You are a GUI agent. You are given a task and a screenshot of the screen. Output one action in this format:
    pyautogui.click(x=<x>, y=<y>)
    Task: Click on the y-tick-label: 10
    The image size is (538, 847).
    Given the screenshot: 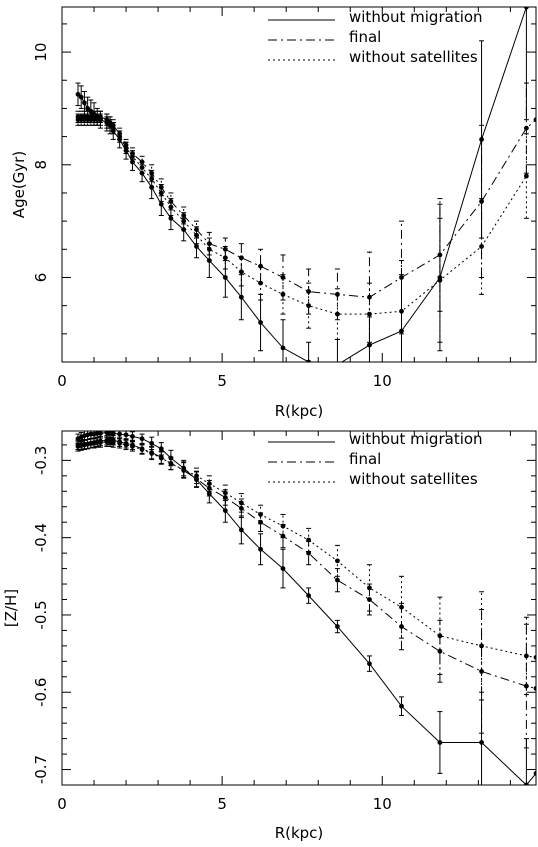 What is the action you would take?
    pyautogui.click(x=41, y=52)
    